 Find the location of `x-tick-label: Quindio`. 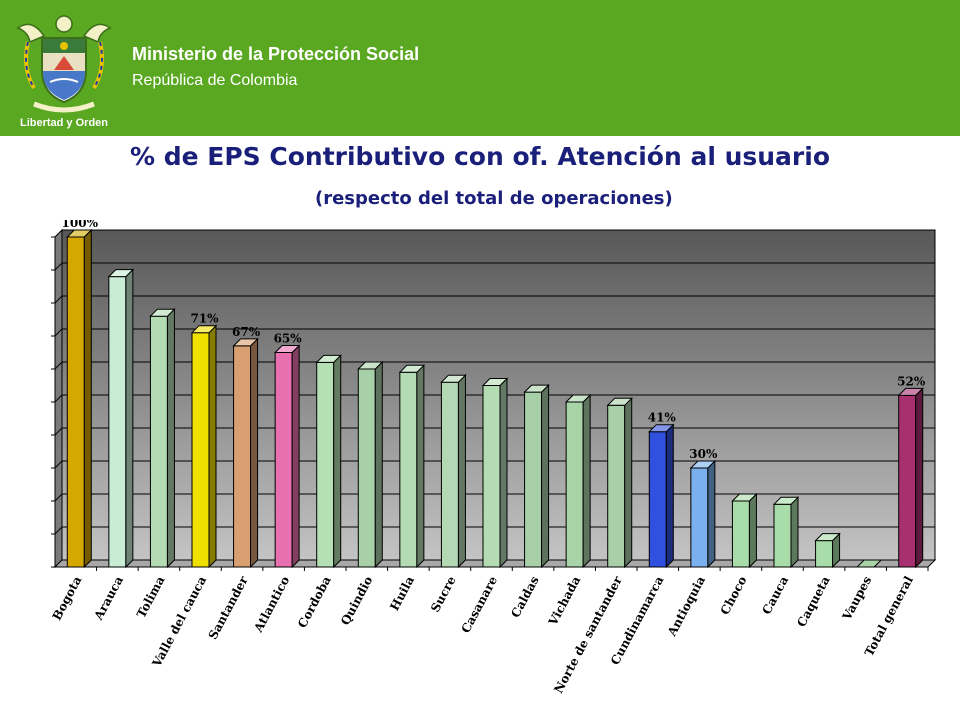

x-tick-label: Quindio is located at coordinates (356, 601).